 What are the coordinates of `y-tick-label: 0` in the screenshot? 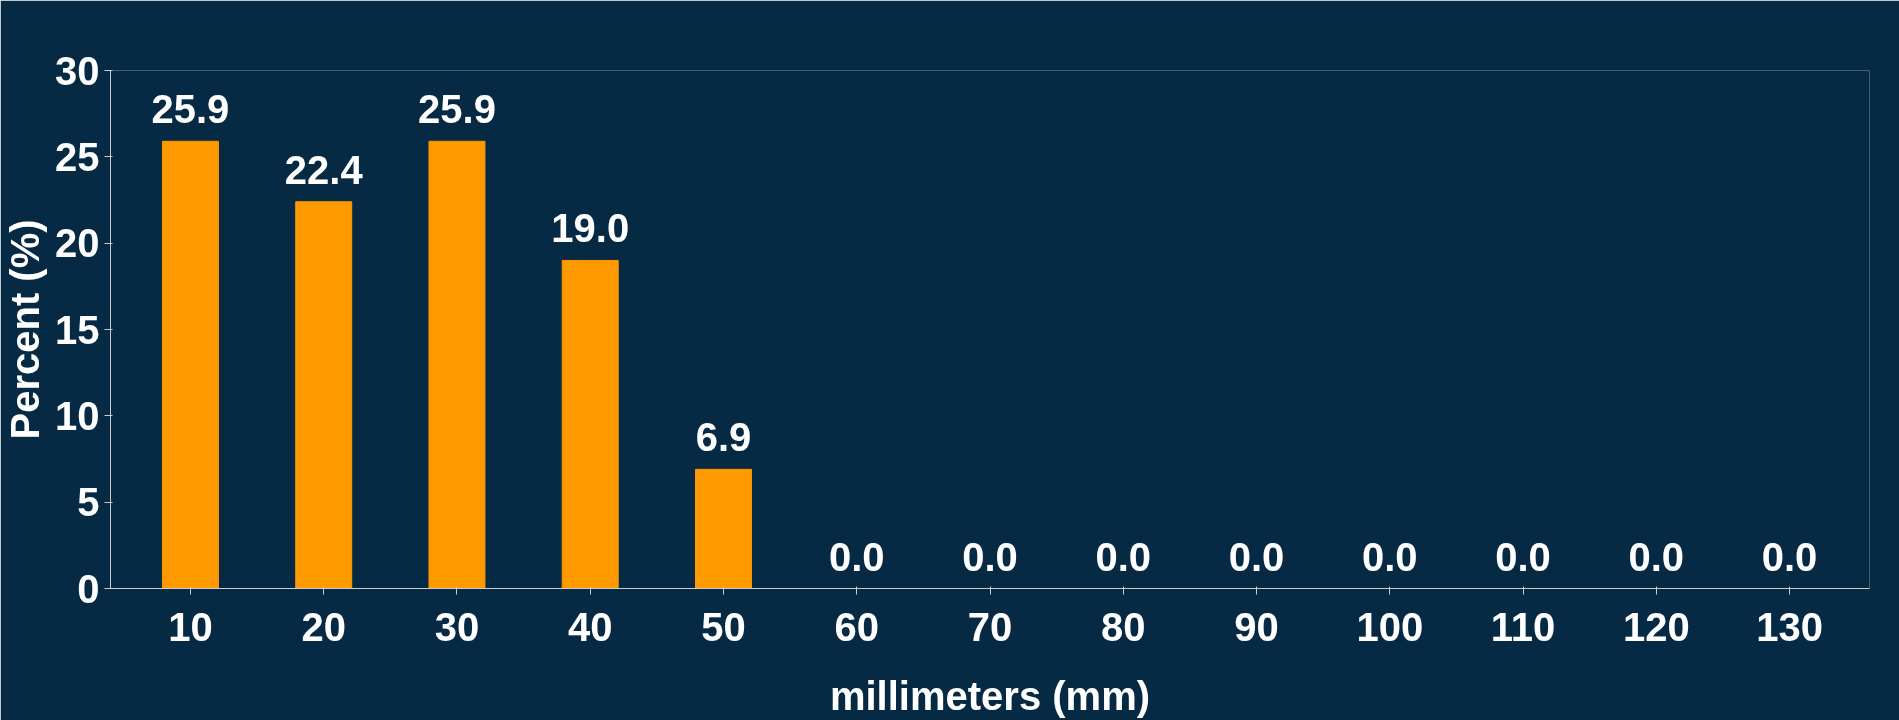 It's located at (88, 588).